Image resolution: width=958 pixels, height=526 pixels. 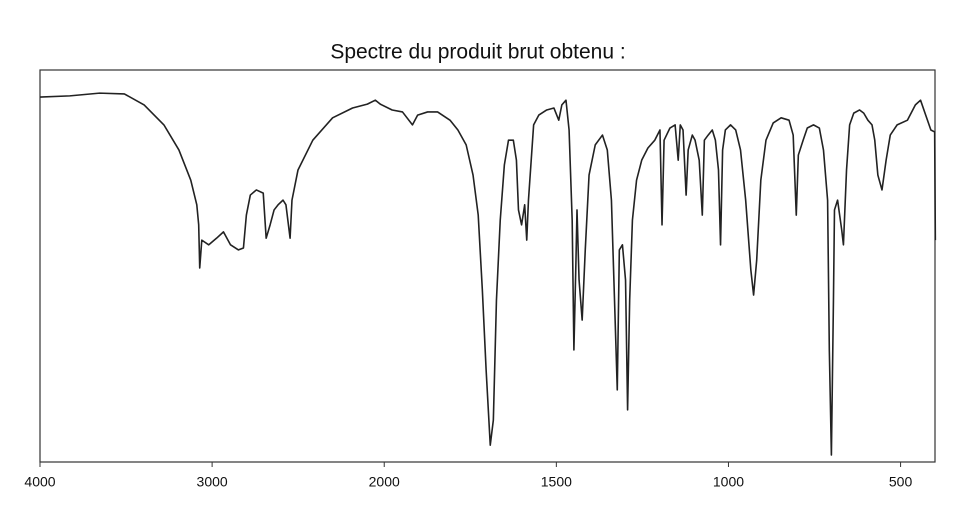 I want to click on chart-title: Spectre du produit brut obtenu :, so click(x=477, y=52).